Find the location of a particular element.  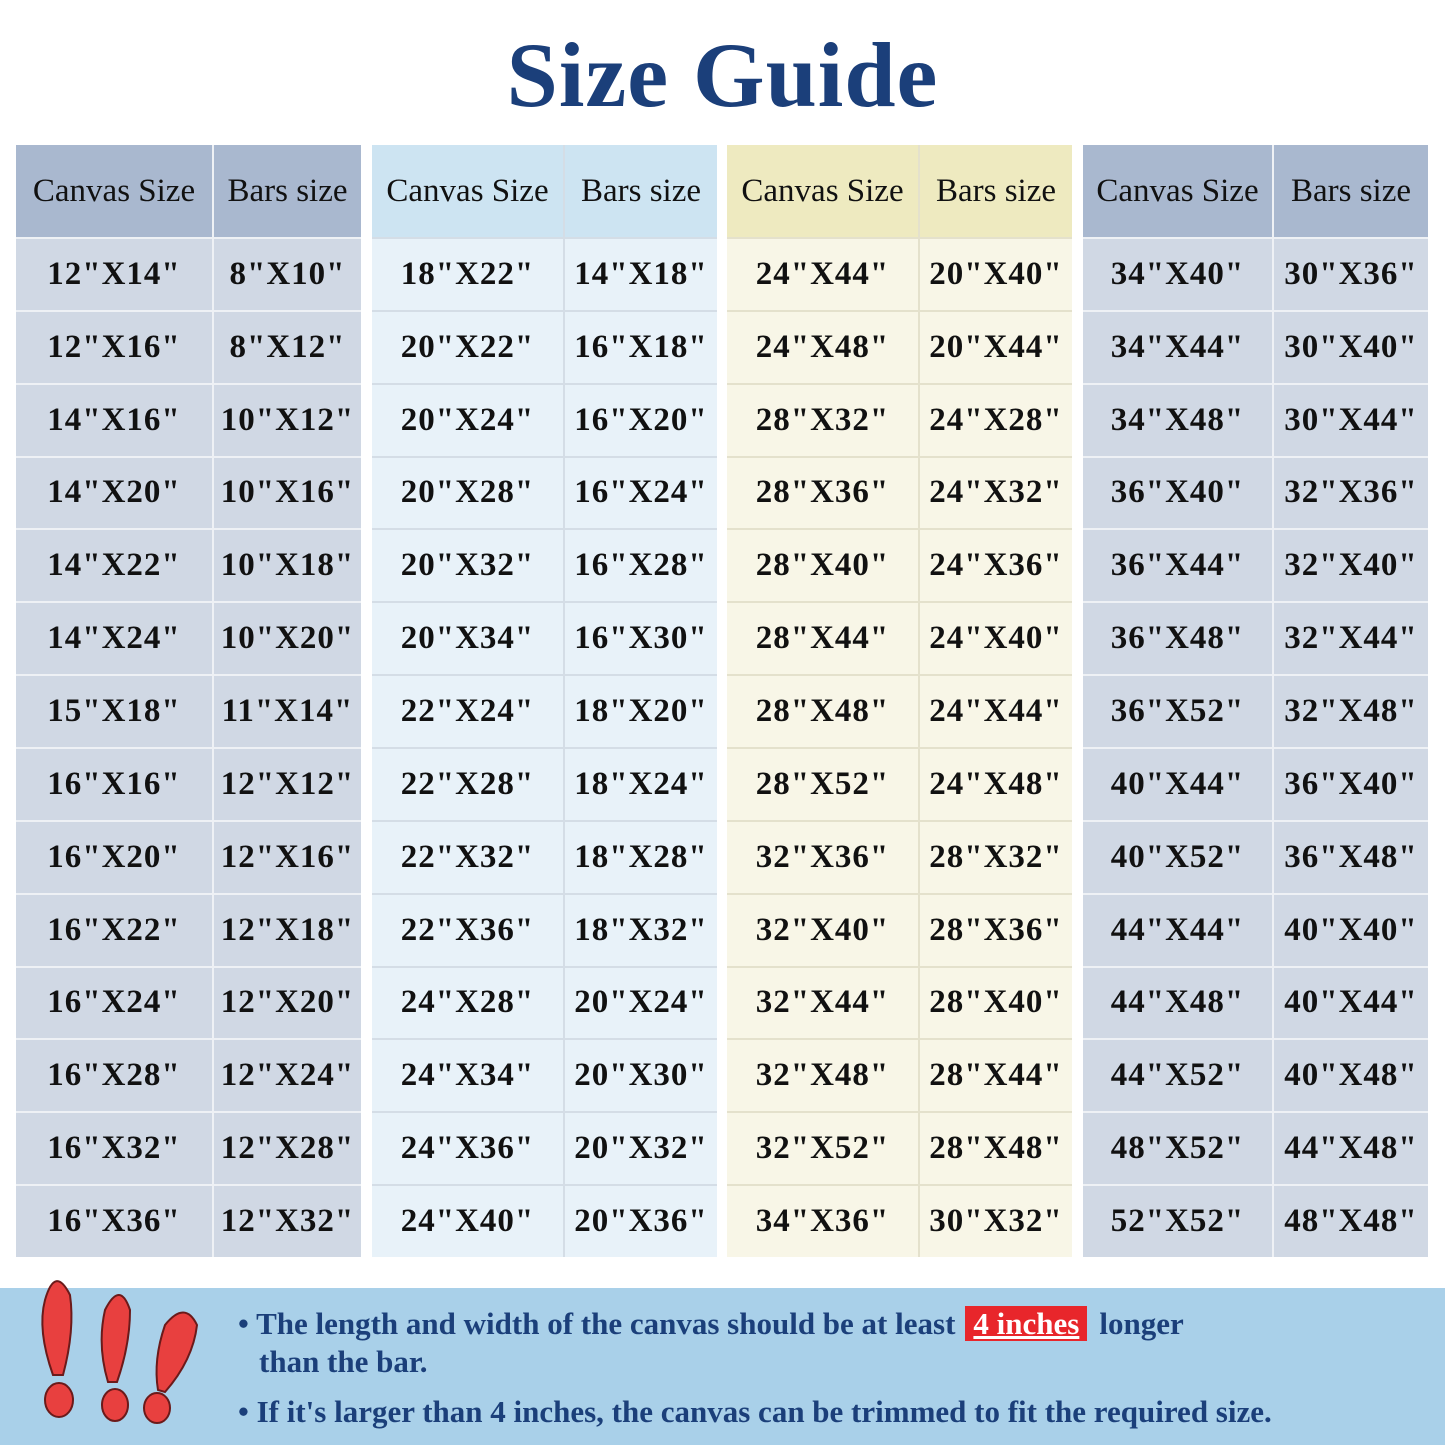

bars-size-cell: 32"X36" is located at coordinates (1351, 493).